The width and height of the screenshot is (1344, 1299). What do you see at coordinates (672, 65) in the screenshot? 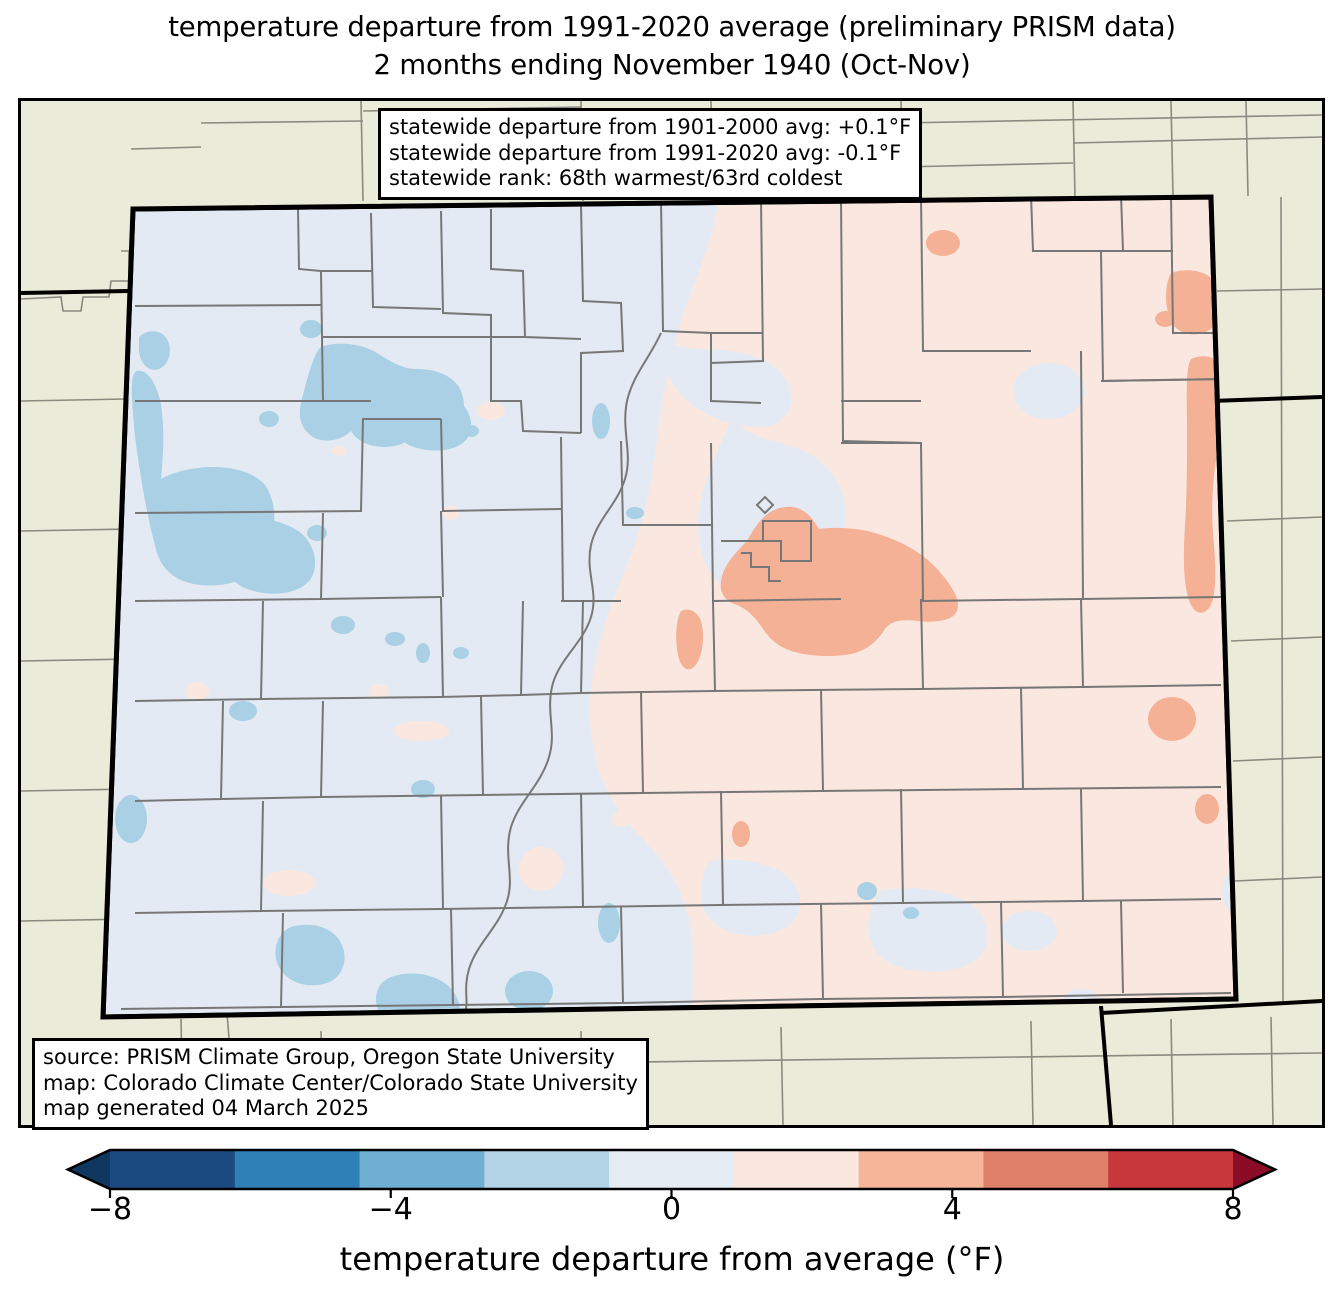
I see `title-line-2: 2 months ending November 1940 (Oct-Nov)` at bounding box center [672, 65].